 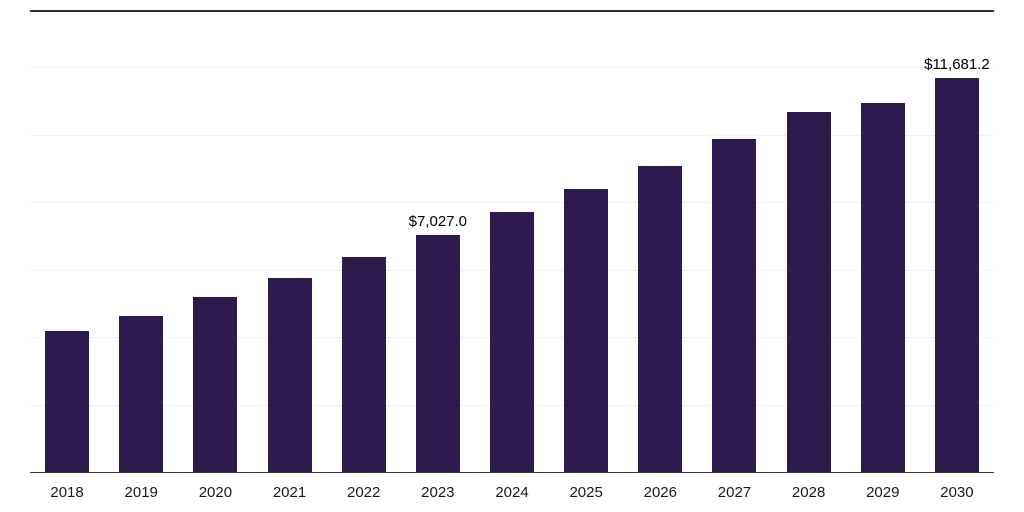 What do you see at coordinates (808, 492) in the screenshot?
I see `x-tick-label-2028: 2028` at bounding box center [808, 492].